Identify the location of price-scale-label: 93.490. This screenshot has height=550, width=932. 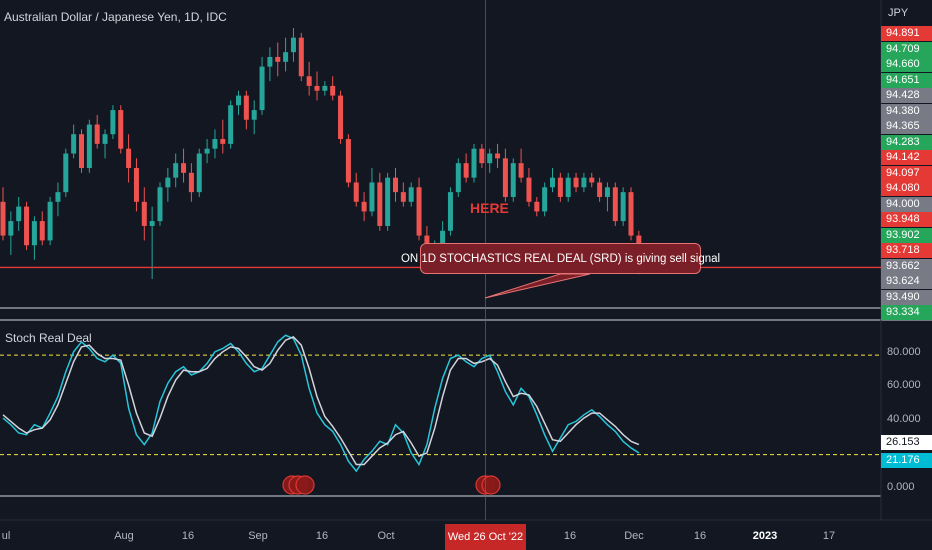
(906, 297).